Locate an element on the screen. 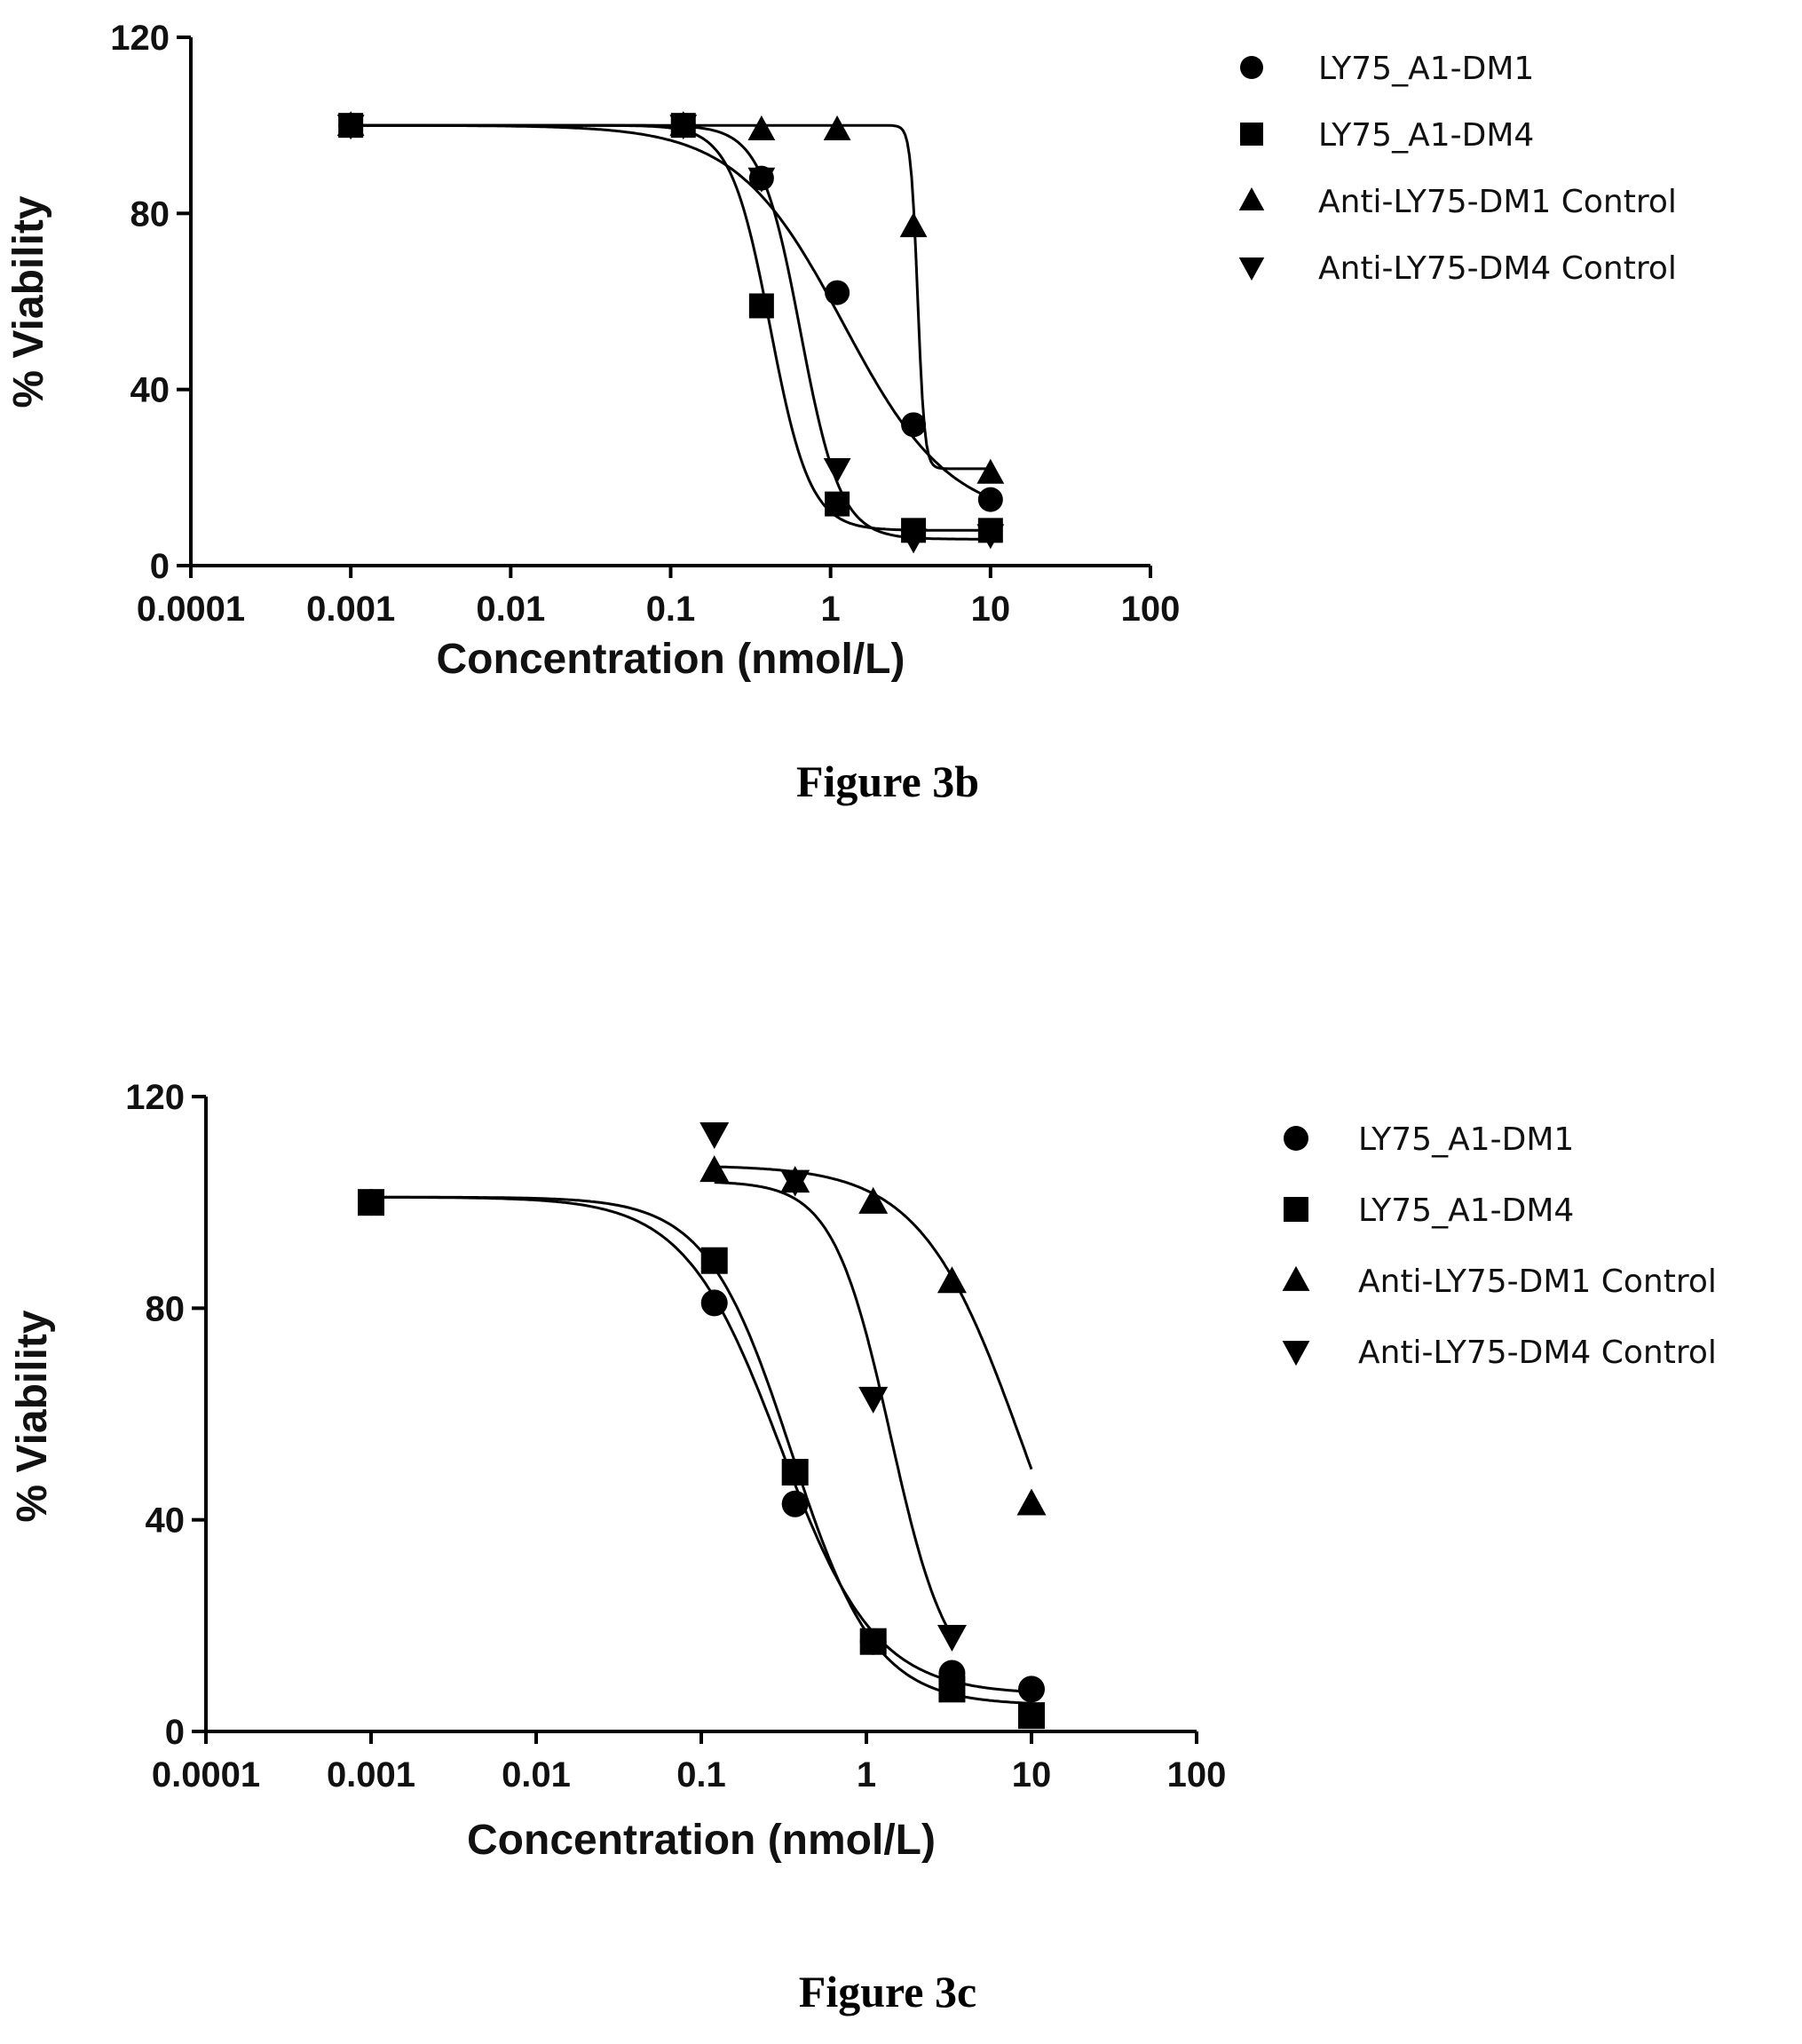 This screenshot has height=2044, width=1802. fit-curve-square is located at coordinates (671, 327).